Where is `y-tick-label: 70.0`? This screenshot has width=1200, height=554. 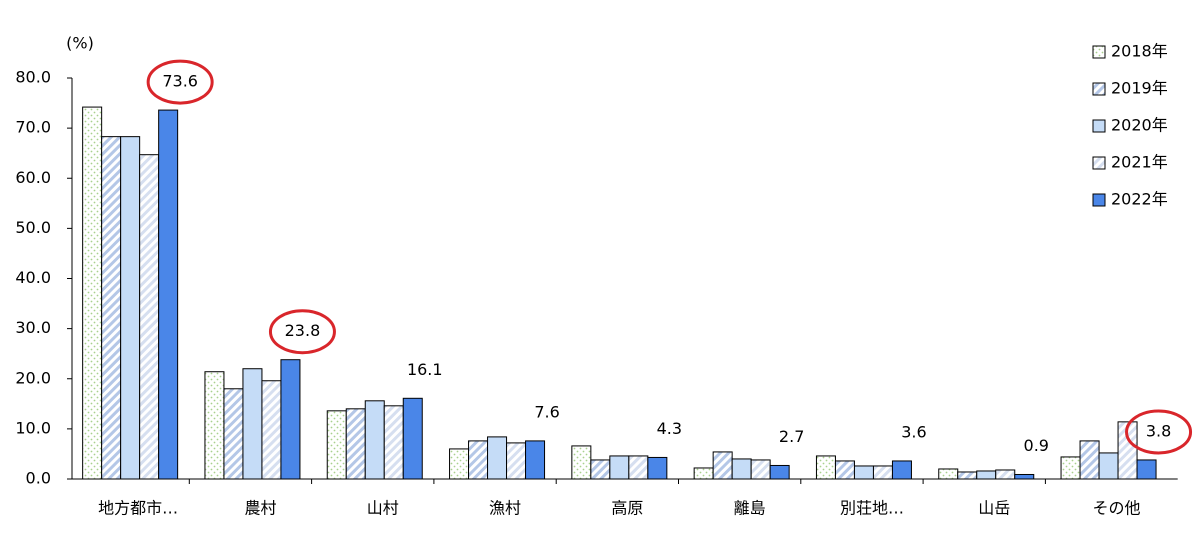 y-tick-label: 70.0 is located at coordinates (33, 127).